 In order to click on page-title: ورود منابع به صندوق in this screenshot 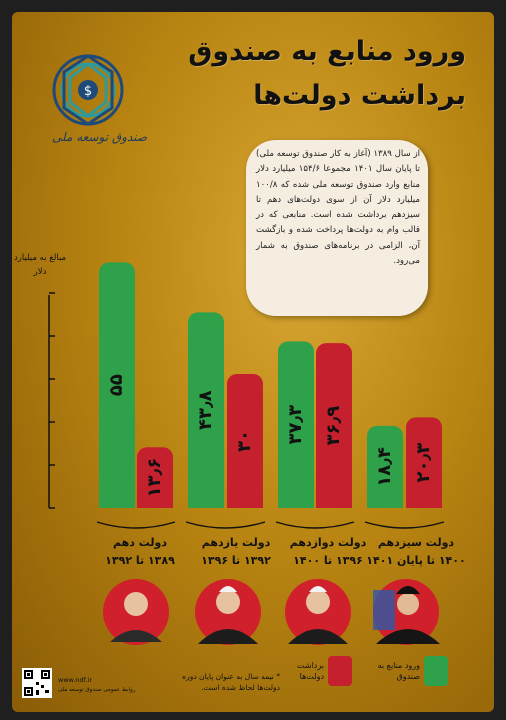, I will do `click(327, 51)`.